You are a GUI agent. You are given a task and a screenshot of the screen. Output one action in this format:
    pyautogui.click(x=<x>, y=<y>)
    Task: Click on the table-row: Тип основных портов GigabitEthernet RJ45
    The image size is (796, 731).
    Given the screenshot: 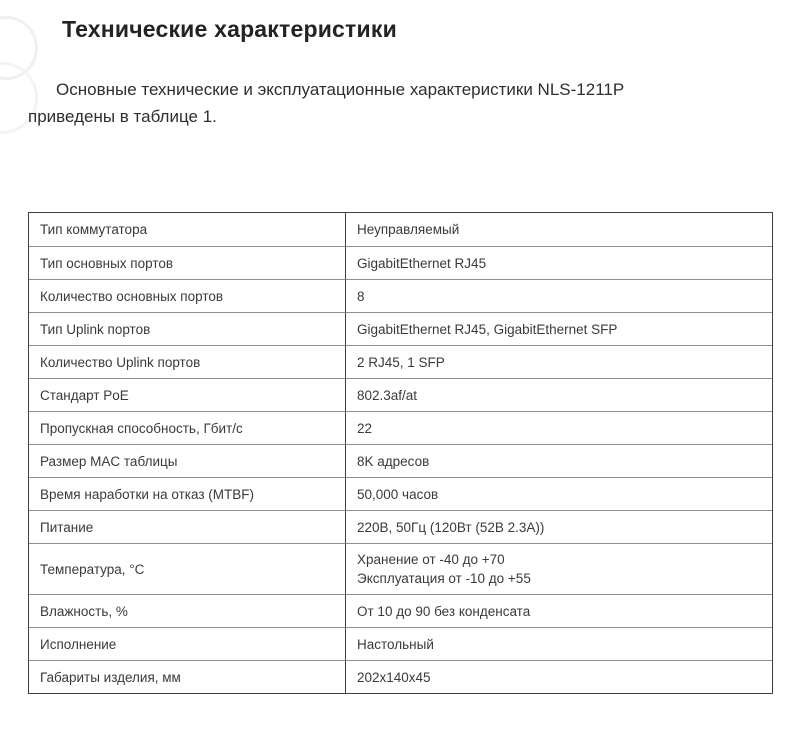 What is the action you would take?
    pyautogui.click(x=400, y=262)
    